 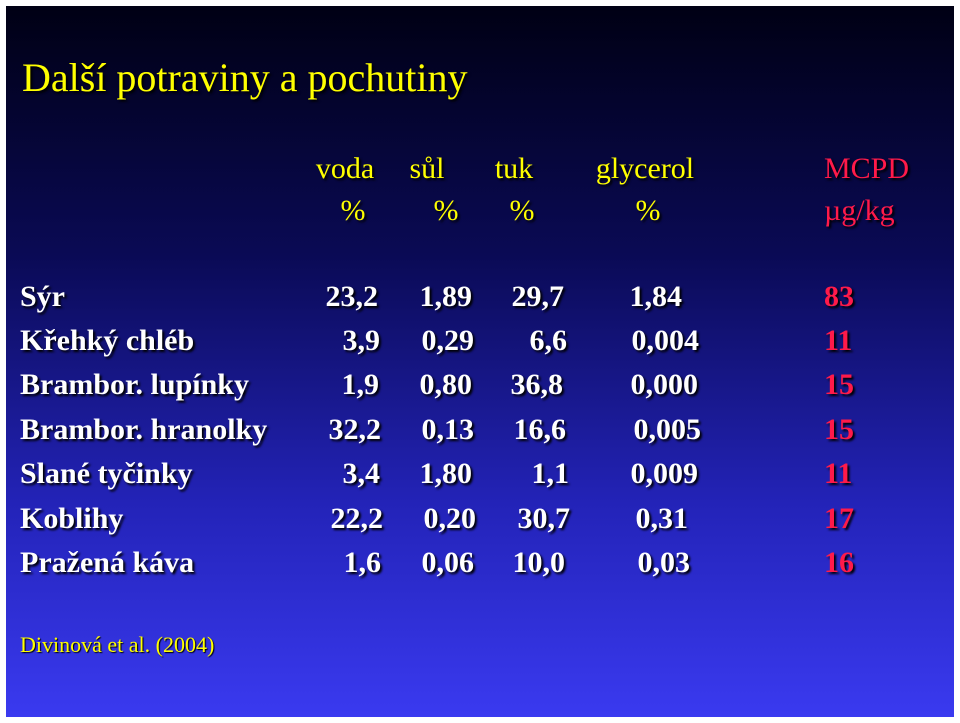 What do you see at coordinates (245, 77) in the screenshot?
I see `slide-title: Další potraviny a pochutiny` at bounding box center [245, 77].